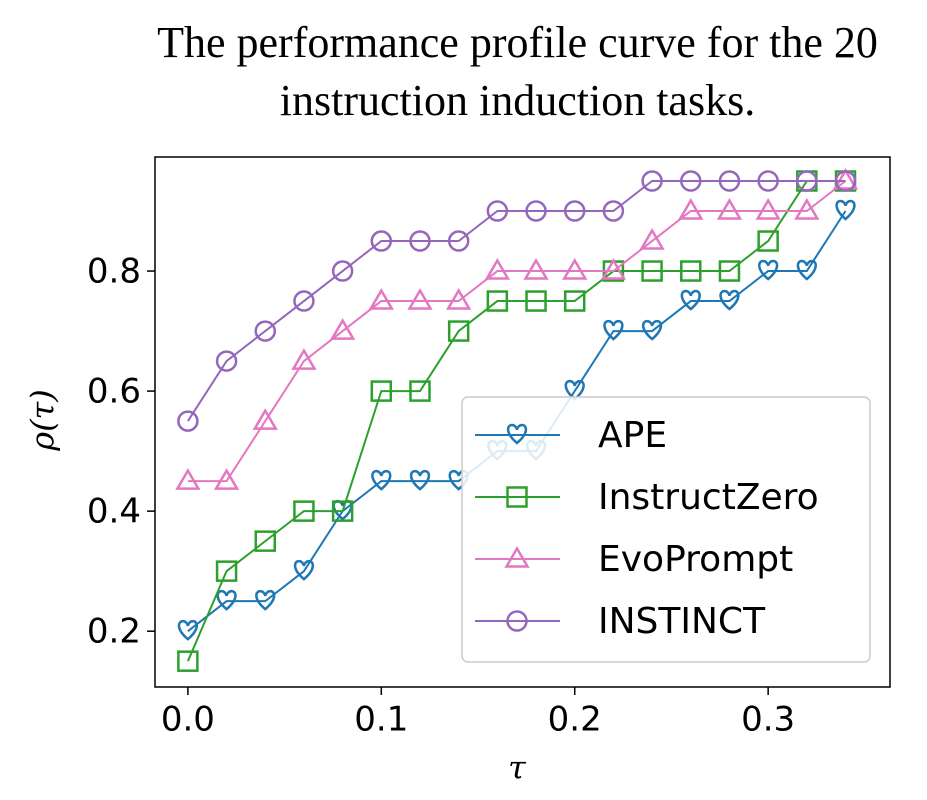 The width and height of the screenshot is (927, 800). Describe the element at coordinates (114, 392) in the screenshot. I see `y-tick-label: 0.6` at that location.